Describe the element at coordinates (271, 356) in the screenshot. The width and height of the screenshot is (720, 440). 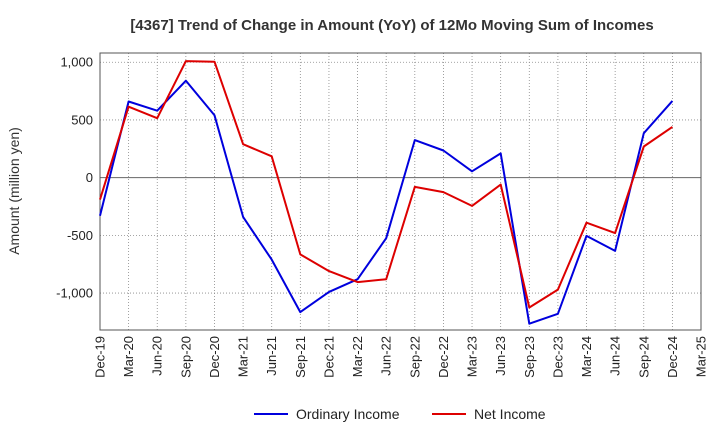
I see `x-tick-label: Jun-21` at that location.